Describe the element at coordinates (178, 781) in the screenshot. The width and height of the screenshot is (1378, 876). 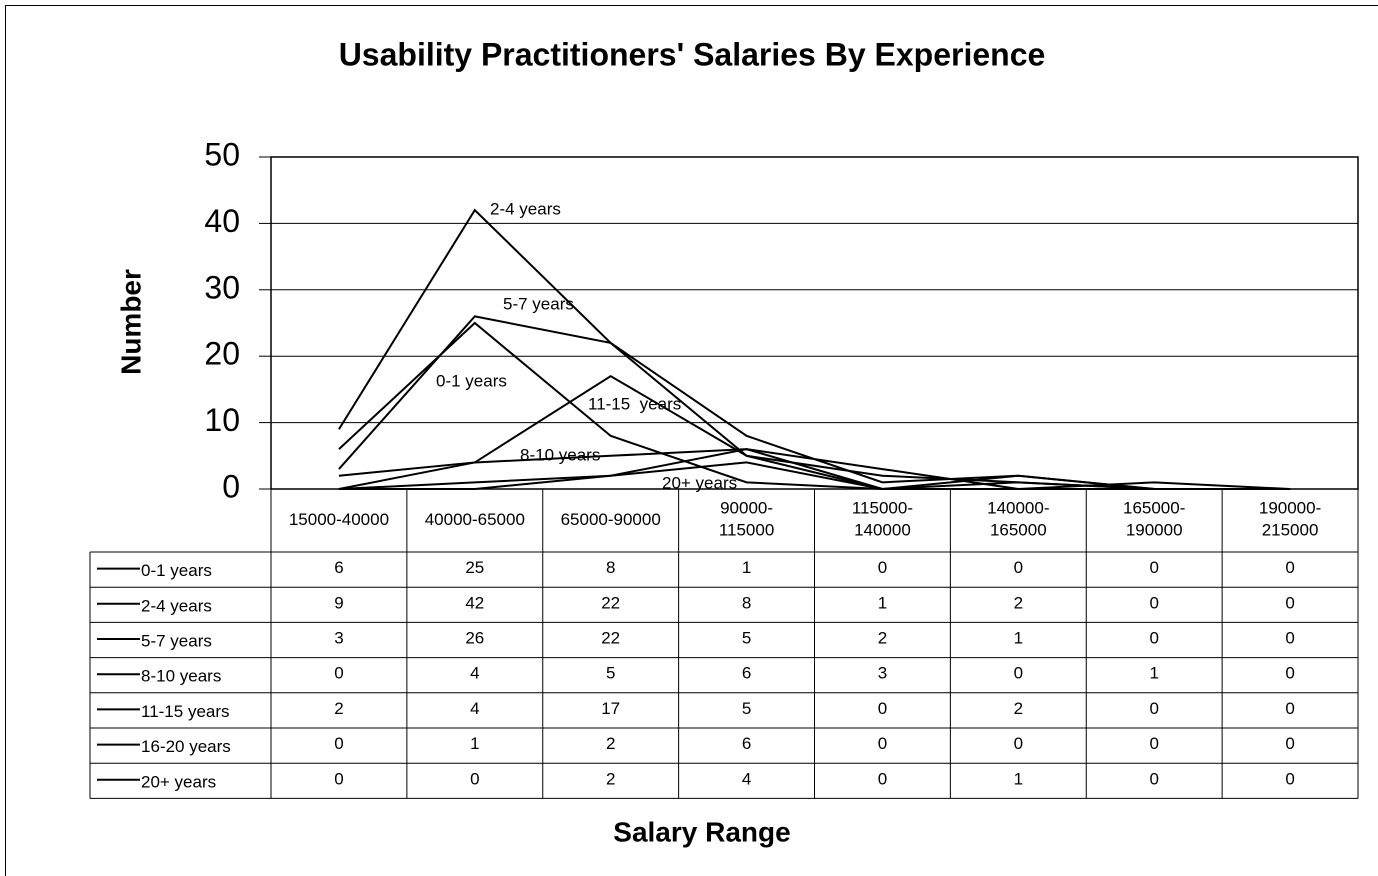
I see `legend-label: 20+ years` at that location.